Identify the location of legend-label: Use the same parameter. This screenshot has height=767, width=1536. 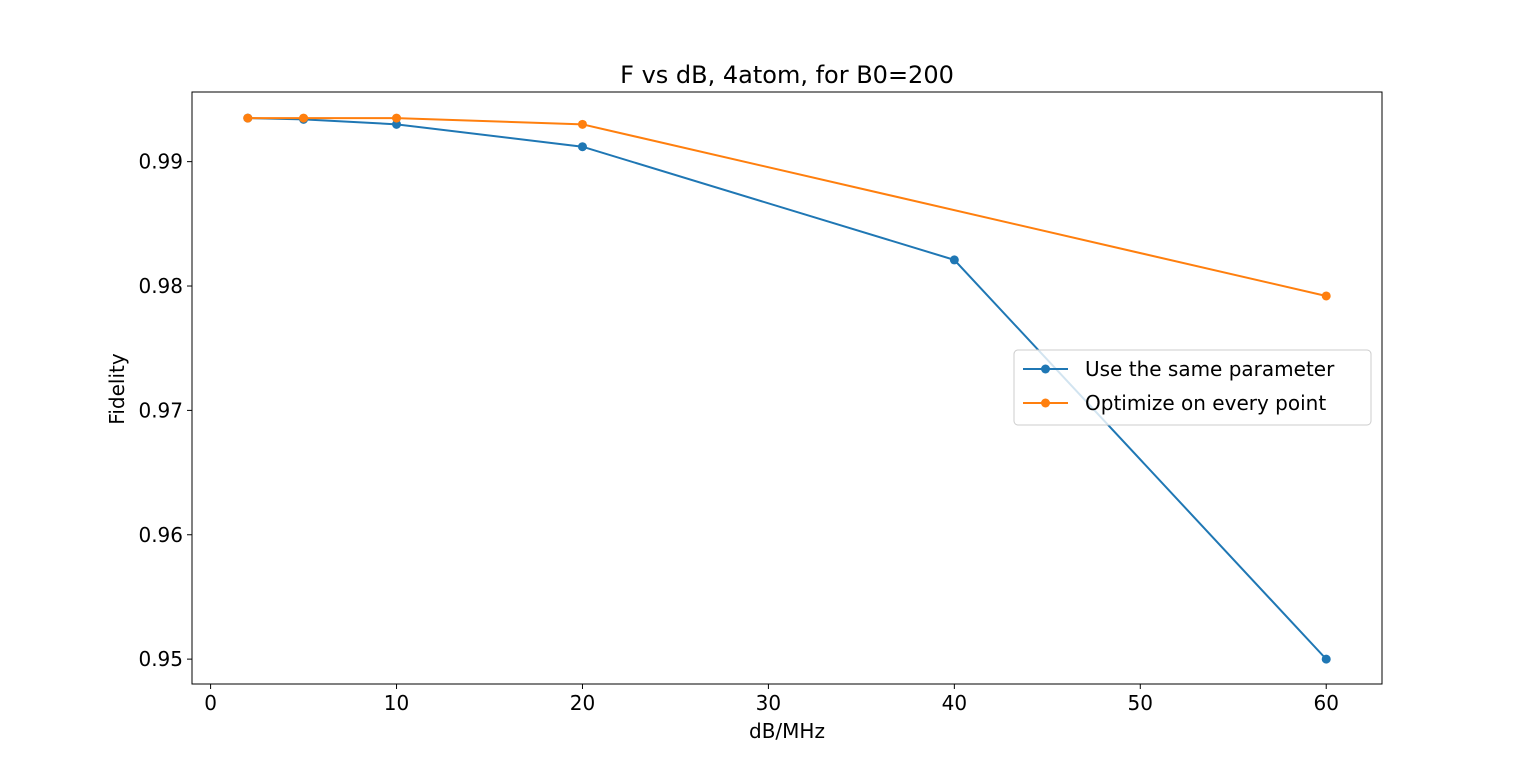
(1210, 369).